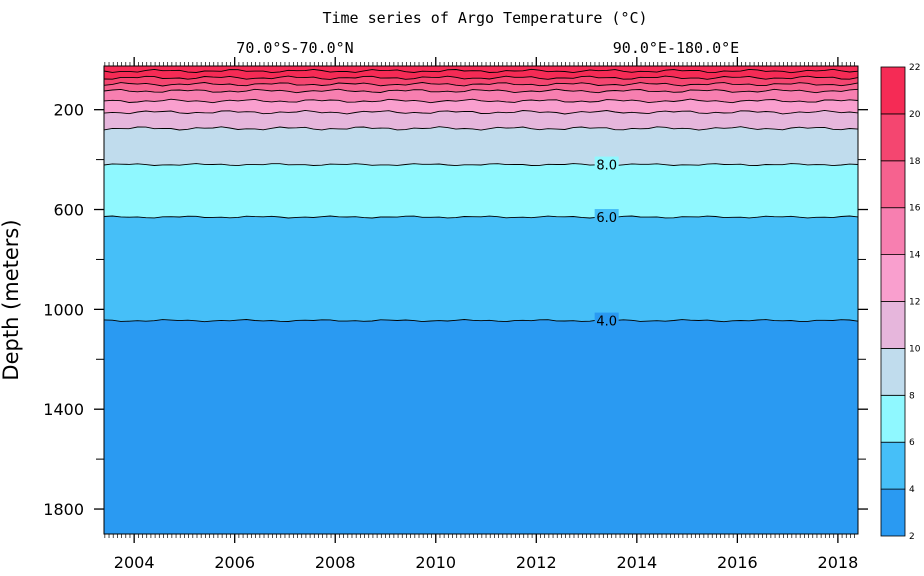 The image size is (924, 576). I want to click on x-tick-label-2004: 2004, so click(134, 562).